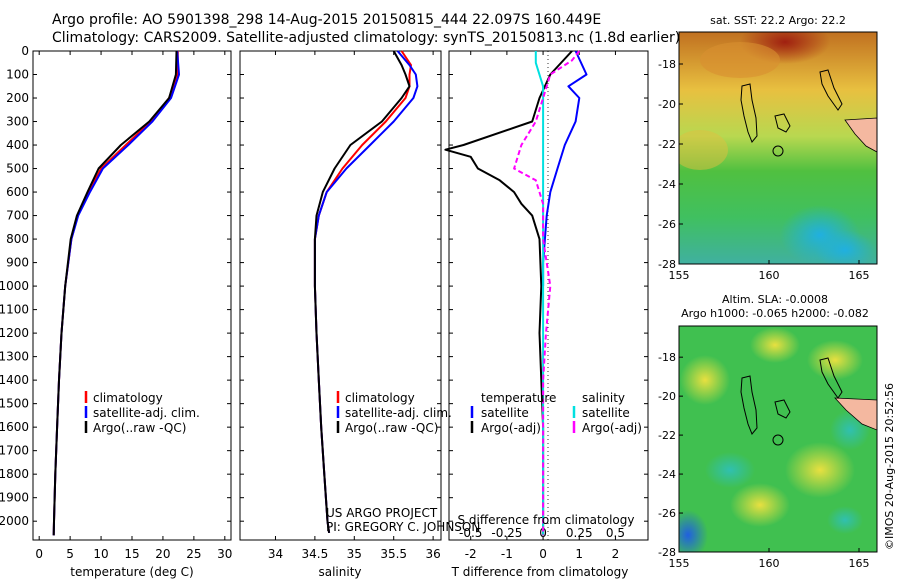  What do you see at coordinates (193, 554) in the screenshot?
I see `x-tick-label: 25` at bounding box center [193, 554].